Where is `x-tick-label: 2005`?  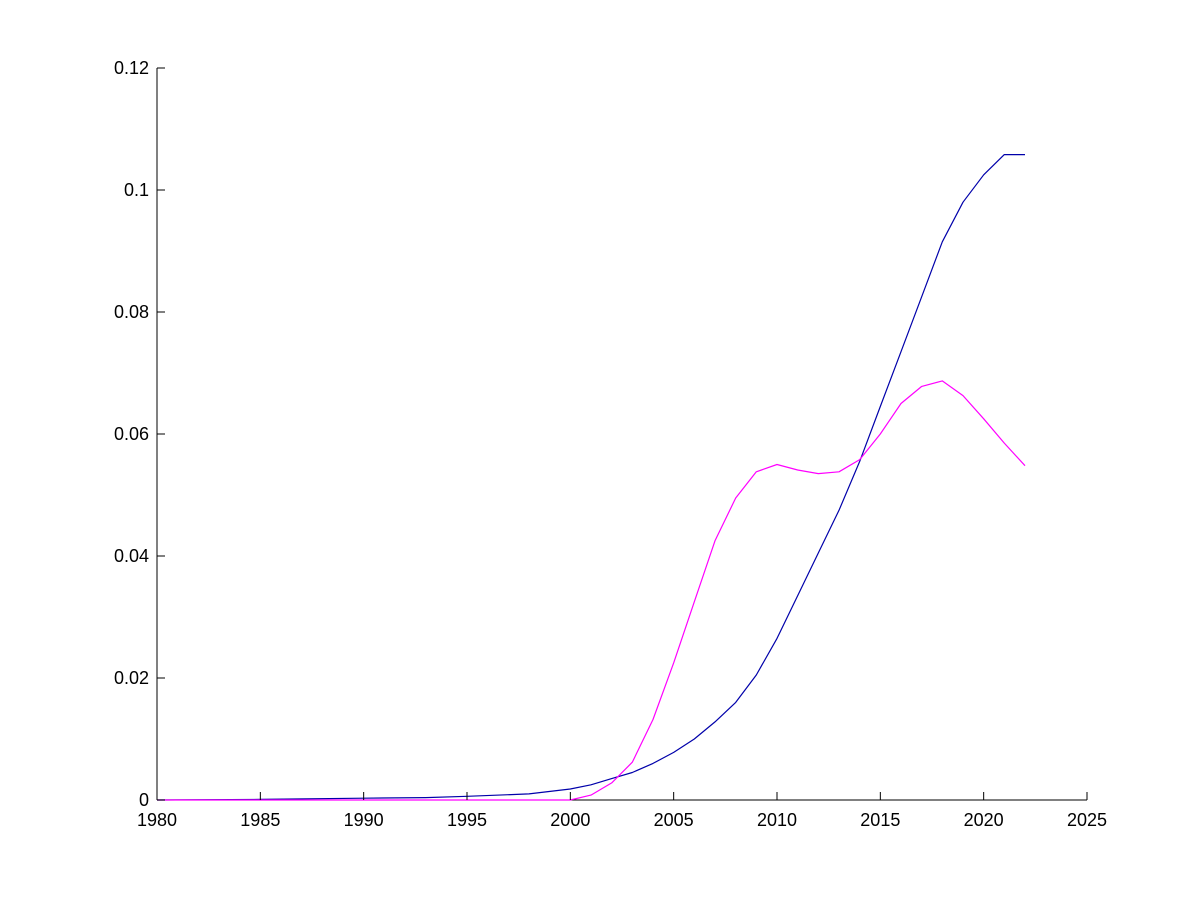
x-tick-label: 2005 is located at coordinates (674, 820).